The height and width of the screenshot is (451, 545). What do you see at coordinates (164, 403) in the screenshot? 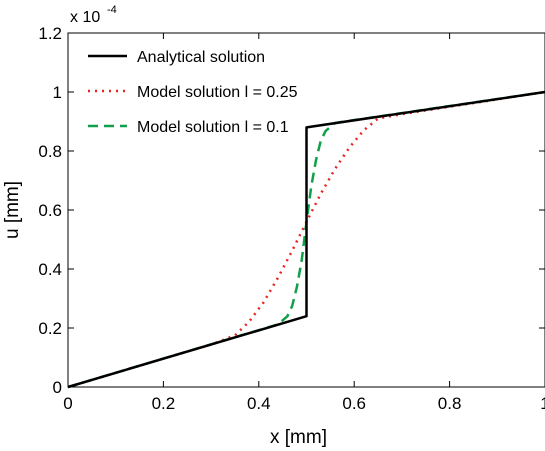
I see `x-tick-label: 0.2` at bounding box center [164, 403].